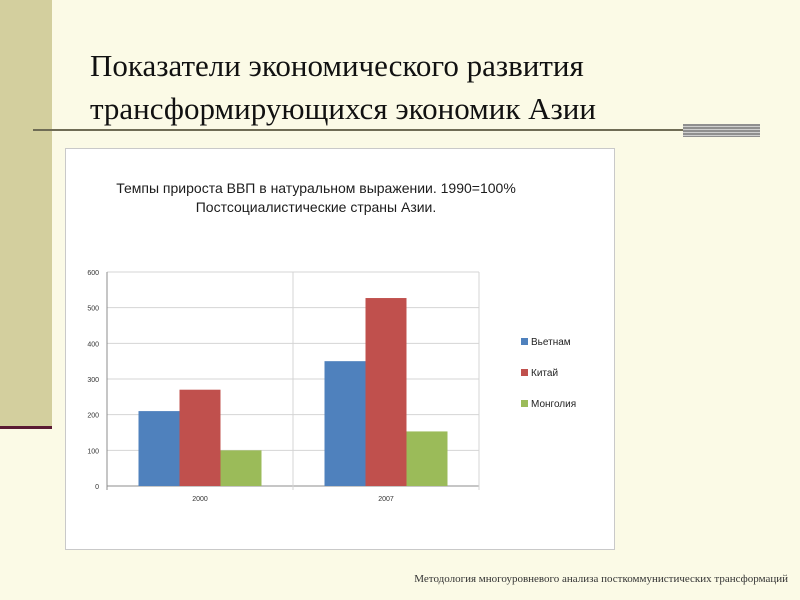  Describe the element at coordinates (93, 344) in the screenshot. I see `y-tick-label: 400` at that location.